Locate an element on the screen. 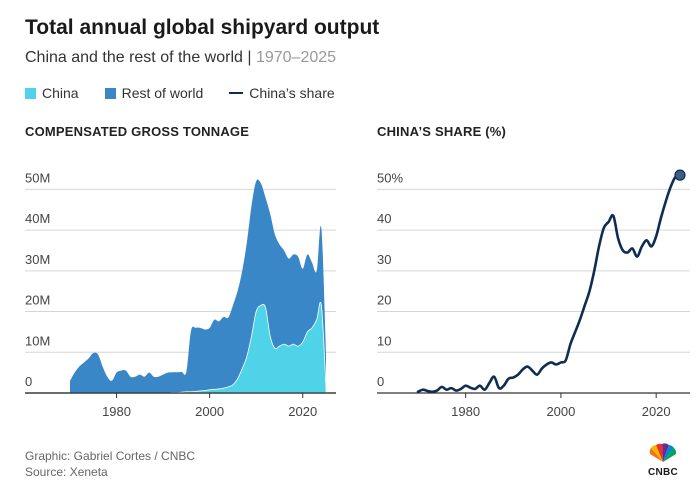 The height and width of the screenshot is (491, 700). chart-title: Total annual global shipyard output is located at coordinates (202, 27).